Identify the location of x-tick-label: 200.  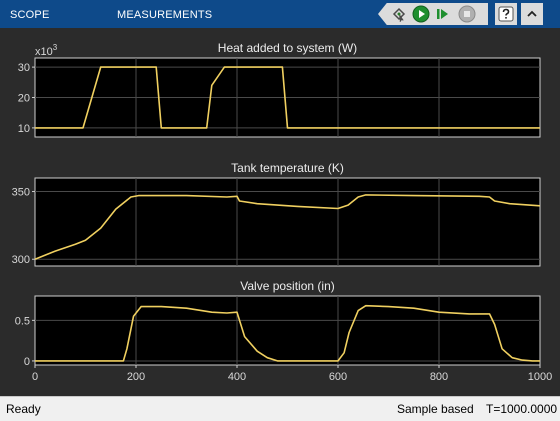
(136, 377).